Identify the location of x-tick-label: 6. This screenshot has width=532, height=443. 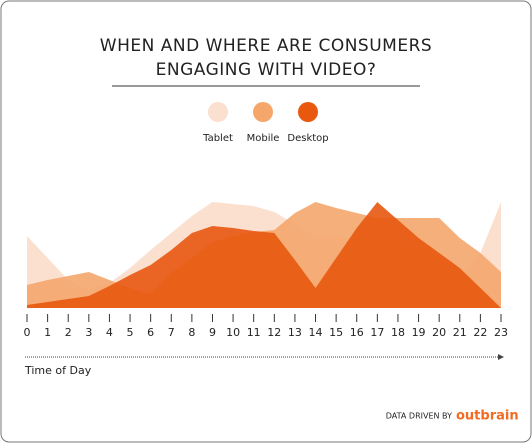
(150, 332).